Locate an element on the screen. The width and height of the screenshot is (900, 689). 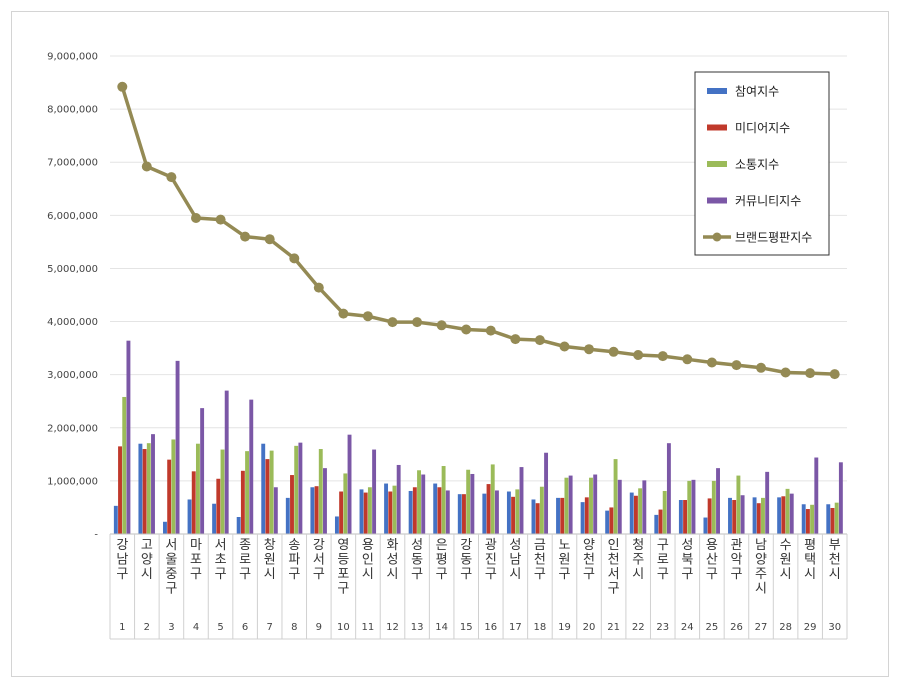
rank-label: 13 is located at coordinates (417, 627).